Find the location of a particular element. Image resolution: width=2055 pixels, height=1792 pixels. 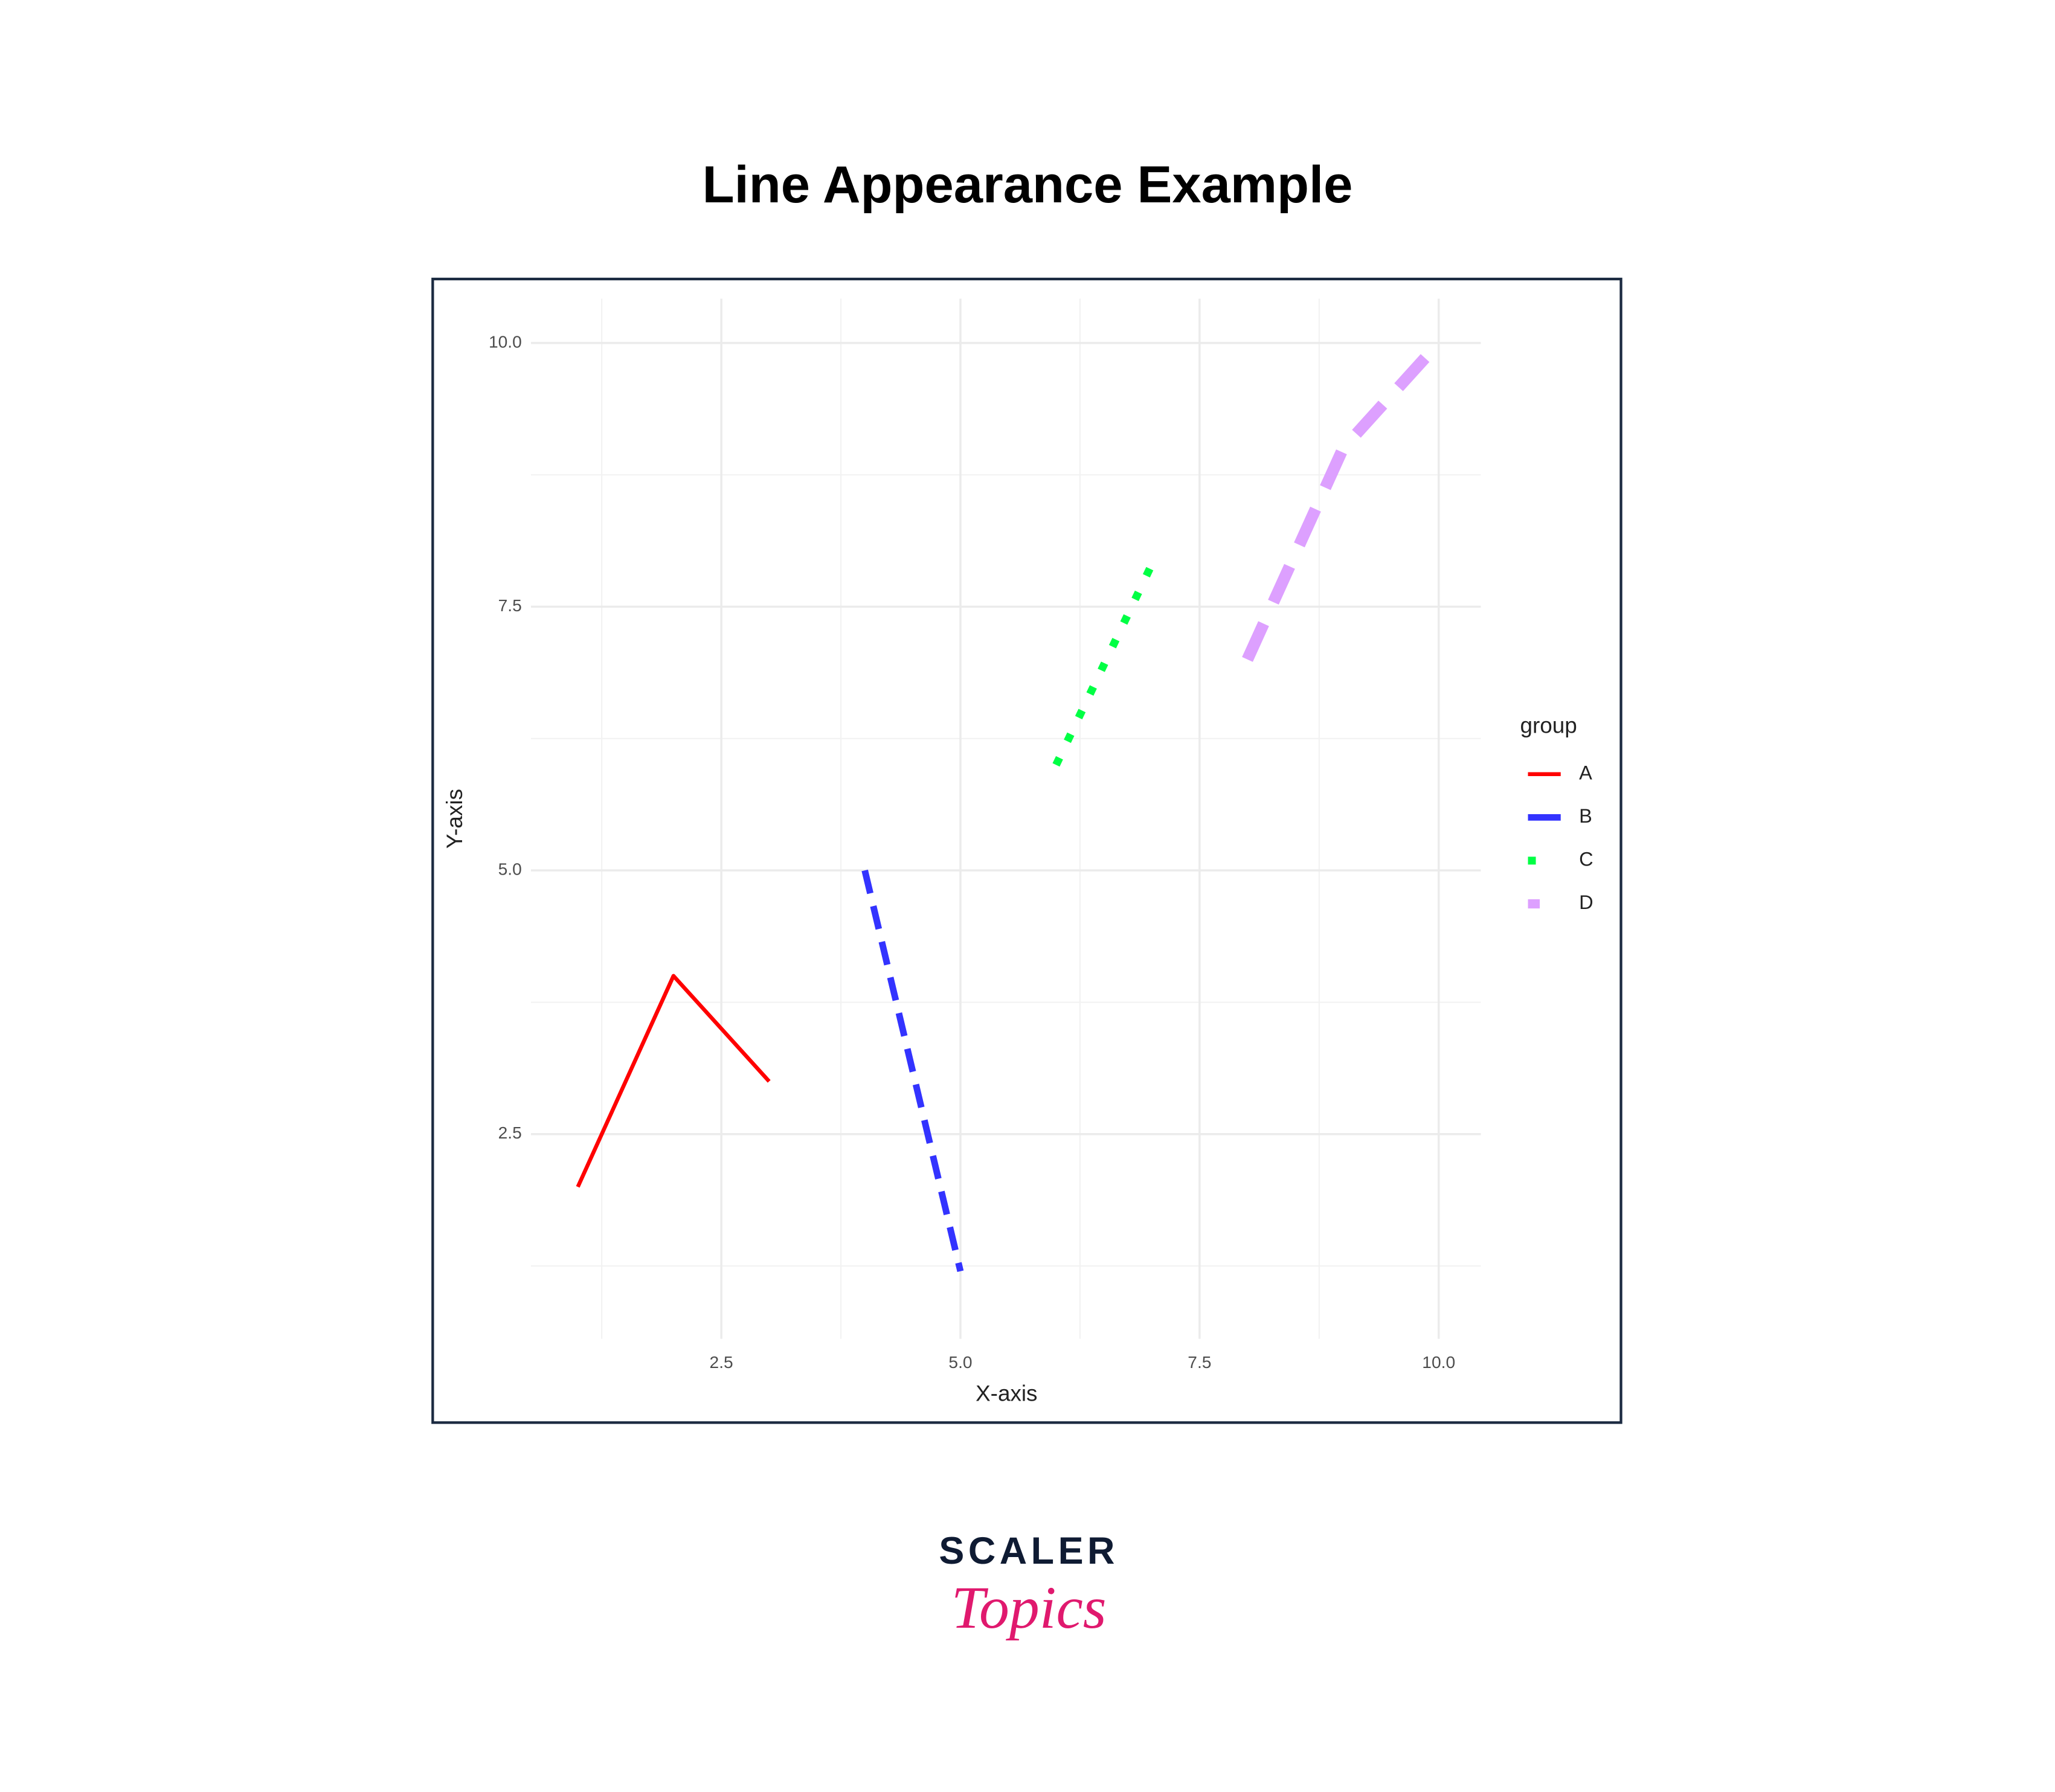

legend-label: D is located at coordinates (1586, 902).